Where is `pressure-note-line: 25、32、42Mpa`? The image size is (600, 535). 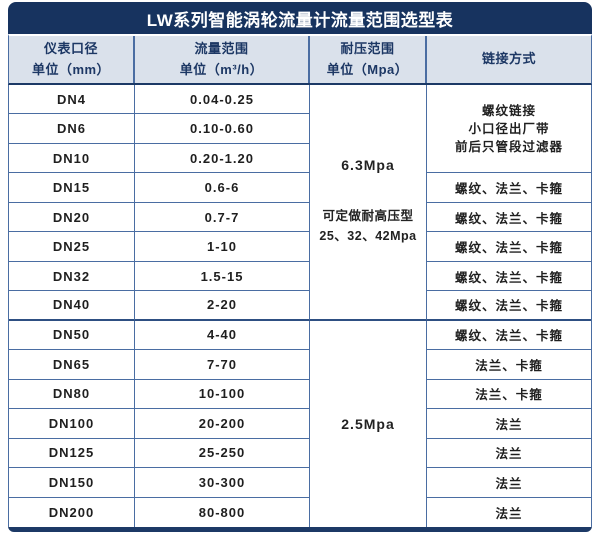
pressure-note-line: 25、32、42Mpa is located at coordinates (368, 235).